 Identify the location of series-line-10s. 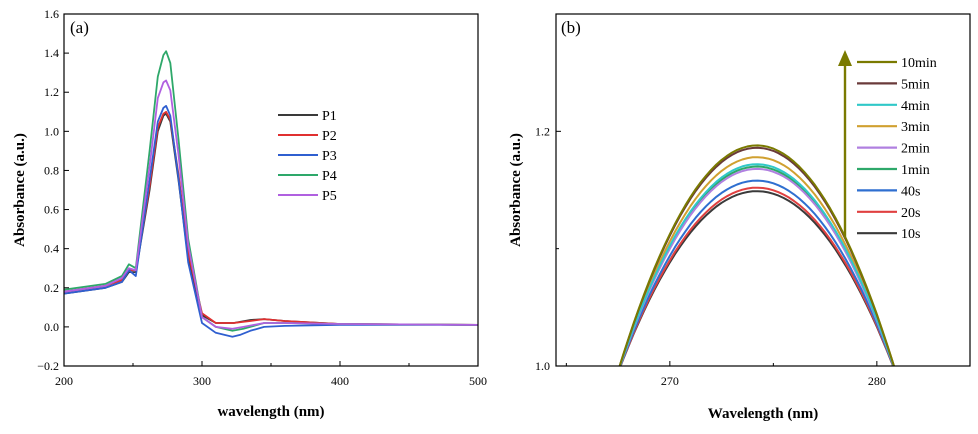
(757, 278).